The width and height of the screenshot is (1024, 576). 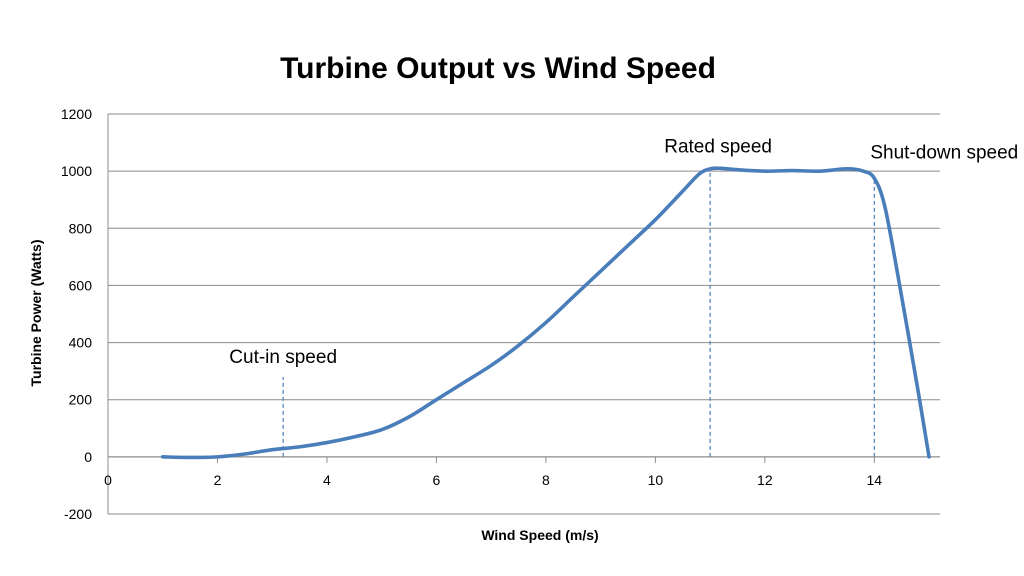 What do you see at coordinates (108, 480) in the screenshot?
I see `x-tick-label: 0` at bounding box center [108, 480].